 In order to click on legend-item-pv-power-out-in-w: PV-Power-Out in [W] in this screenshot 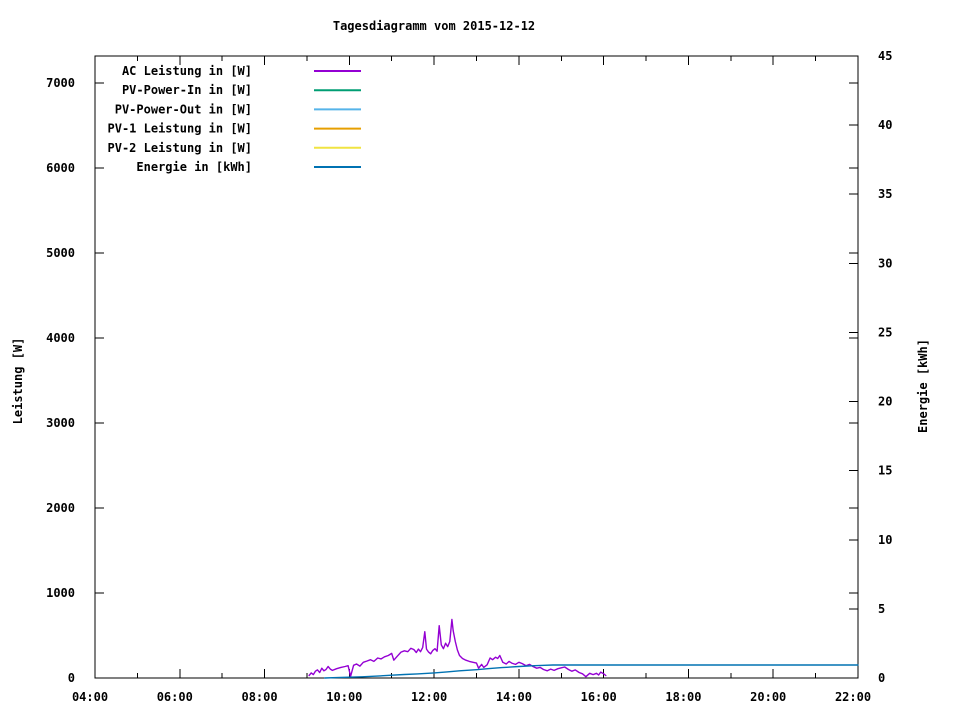, I will do `click(238, 109)`.